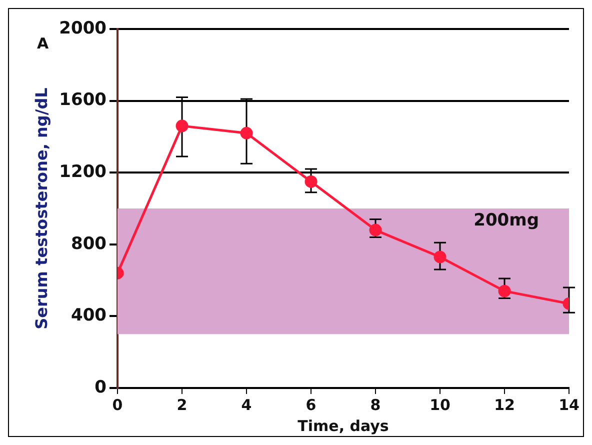 This screenshot has width=592, height=445. Describe the element at coordinates (43, 43) in the screenshot. I see `text: A` at that location.